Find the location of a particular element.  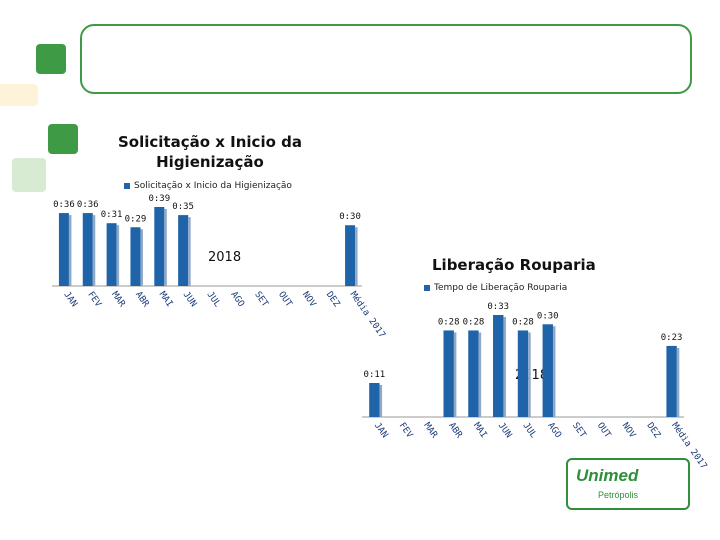

page-title: MENSURAÇÃO DE SUBTEMPOS - 2018 is located at coordinates (381, 54).